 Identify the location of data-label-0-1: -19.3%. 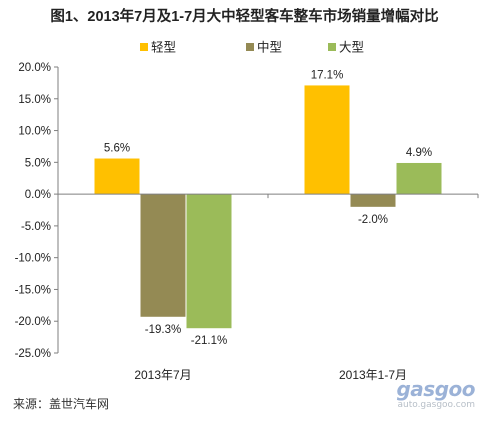
(163, 330).